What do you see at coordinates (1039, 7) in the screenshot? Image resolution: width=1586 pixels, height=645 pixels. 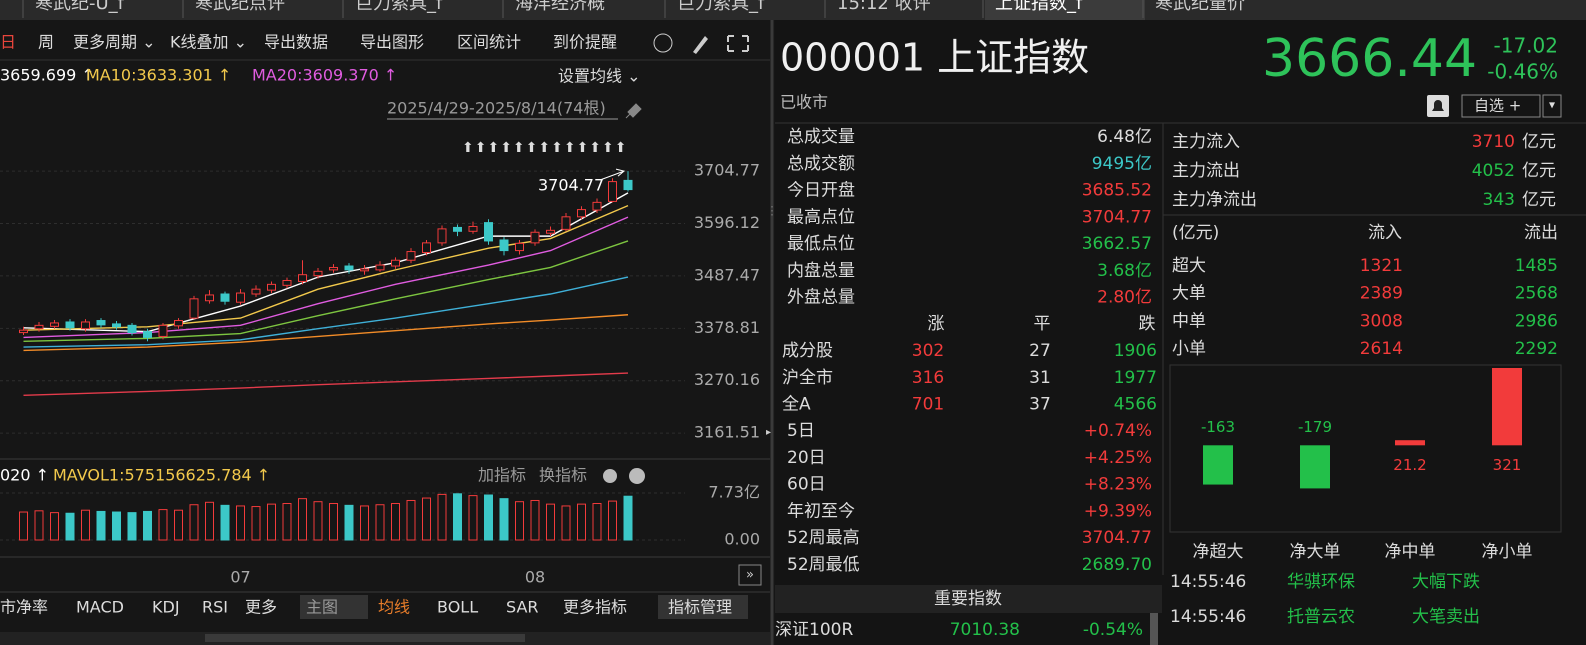 I see `tab: 上证指数_f` at bounding box center [1039, 7].